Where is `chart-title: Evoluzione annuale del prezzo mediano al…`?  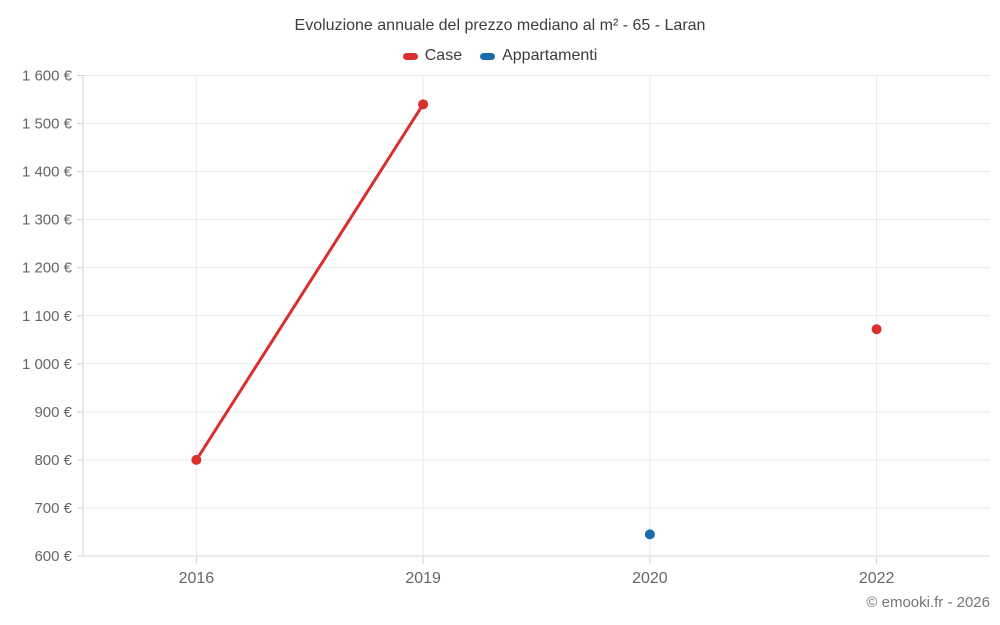 chart-title: Evoluzione annuale del prezzo mediano al… is located at coordinates (500, 25).